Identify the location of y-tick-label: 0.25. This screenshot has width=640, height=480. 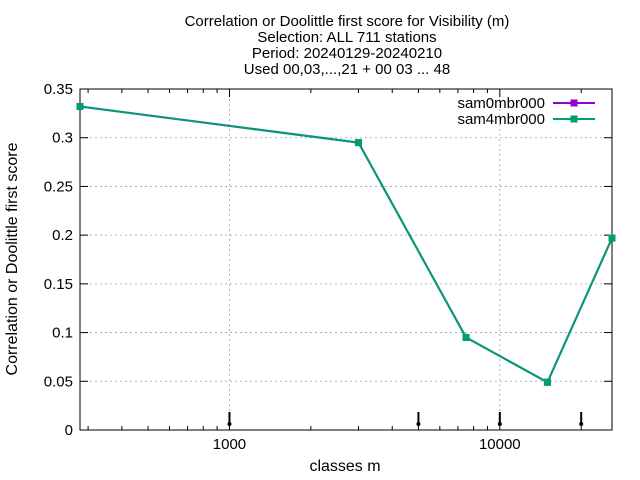
(58, 186).